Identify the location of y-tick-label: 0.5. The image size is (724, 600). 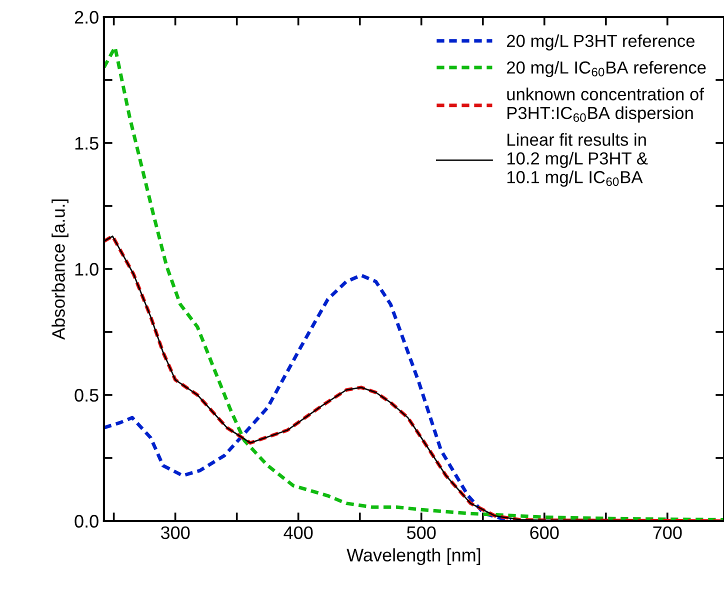
(86, 395).